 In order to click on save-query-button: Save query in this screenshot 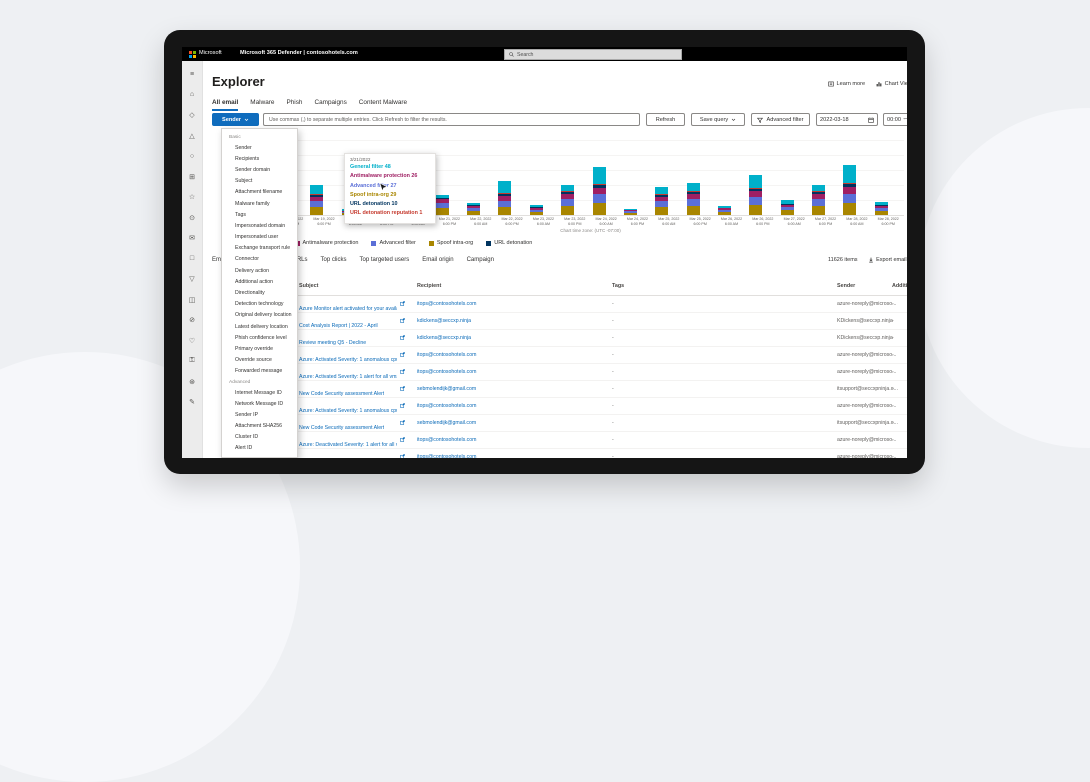, I will do `click(718, 119)`.